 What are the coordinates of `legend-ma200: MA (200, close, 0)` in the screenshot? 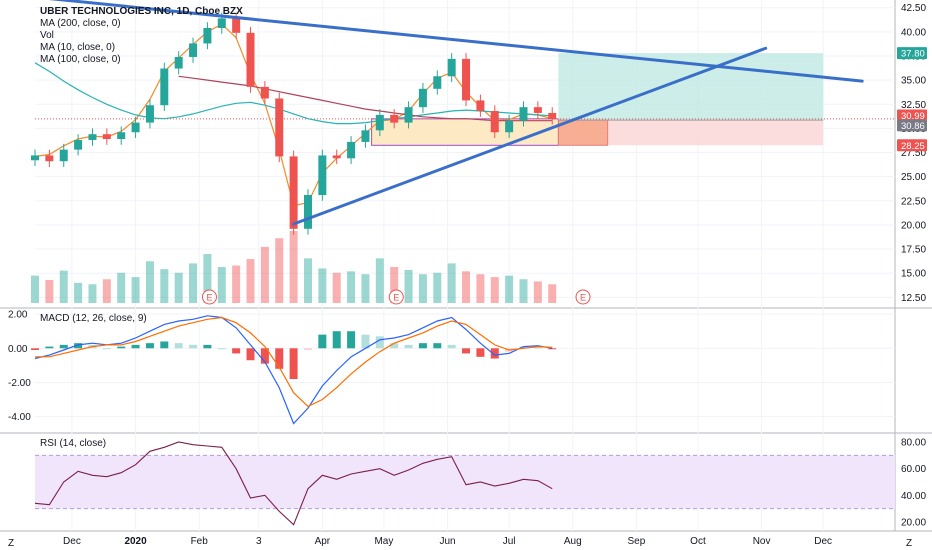 It's located at (80, 23).